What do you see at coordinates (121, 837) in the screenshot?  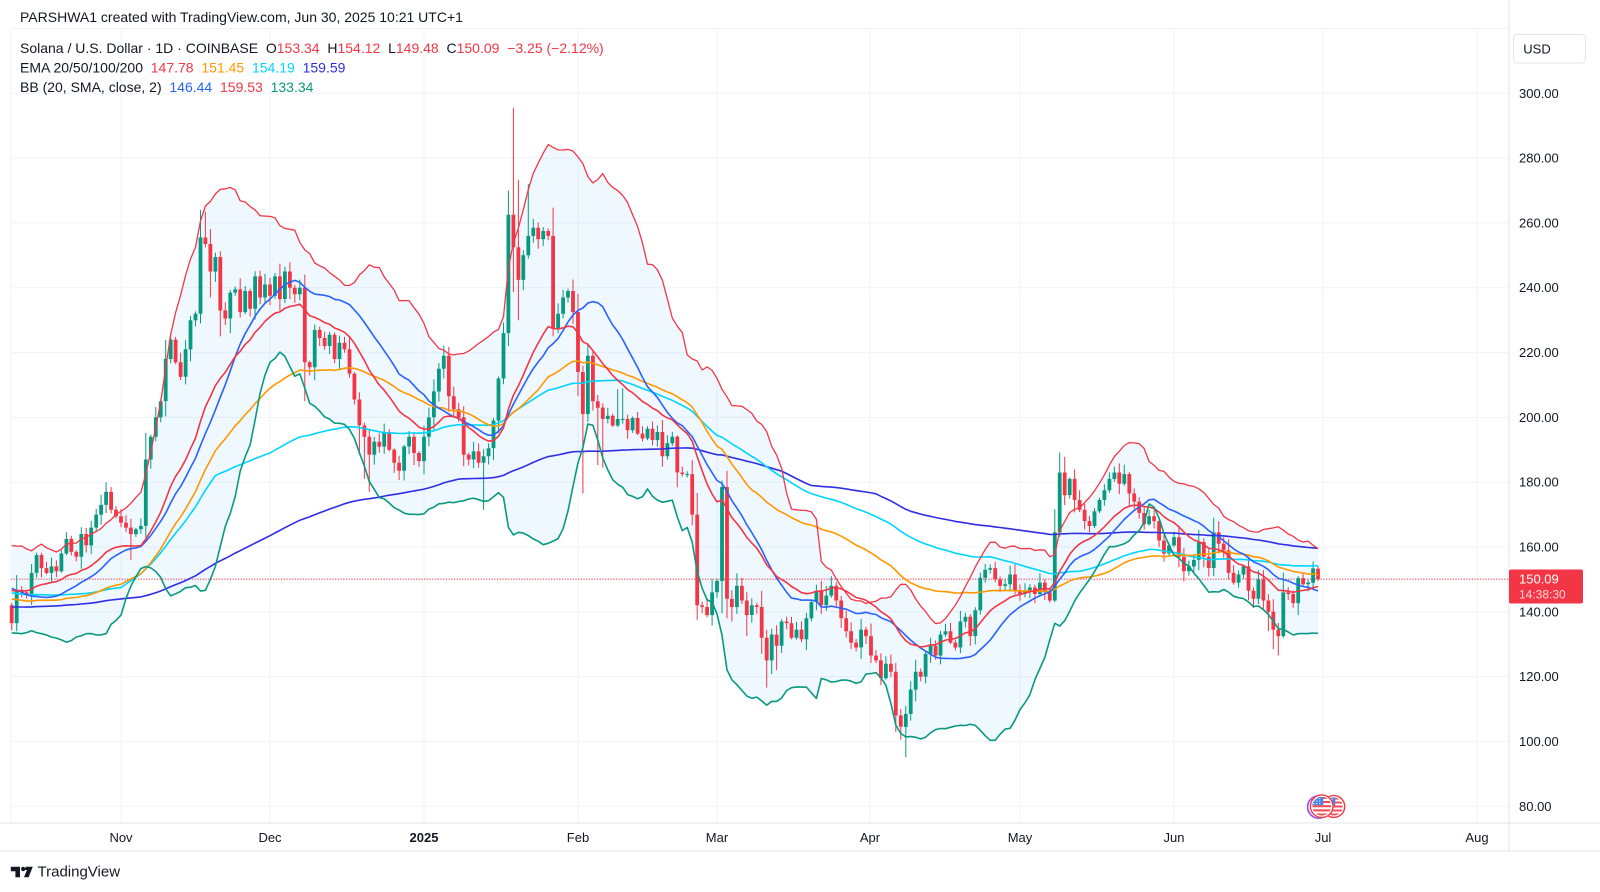 I see `svg-text: Nov` at bounding box center [121, 837].